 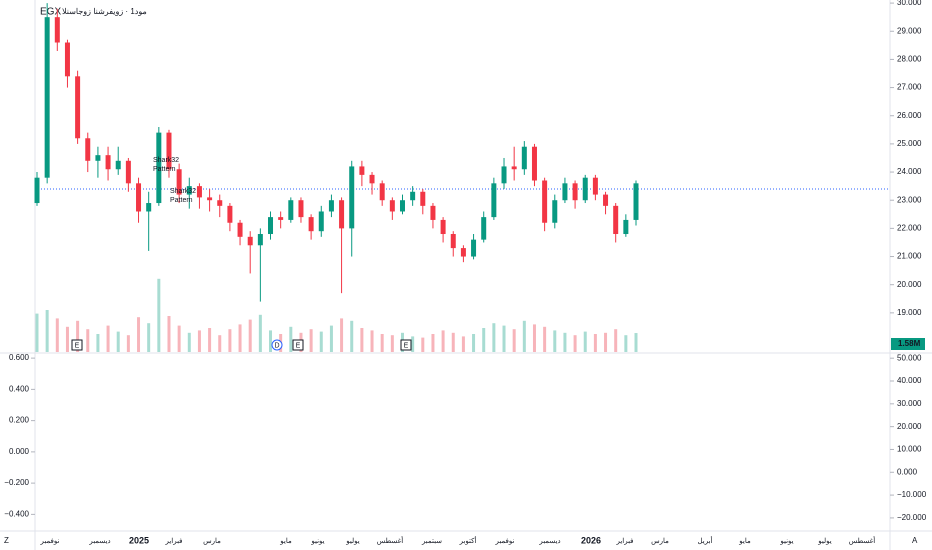 I want to click on corner: Z, so click(x=6, y=540).